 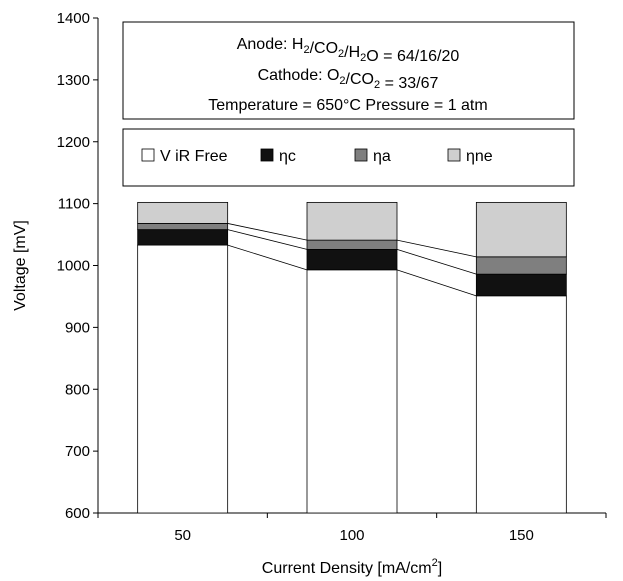 I want to click on conditions-line-2: Cathode: O2/CO2 = 33/67, so click(x=348, y=79).